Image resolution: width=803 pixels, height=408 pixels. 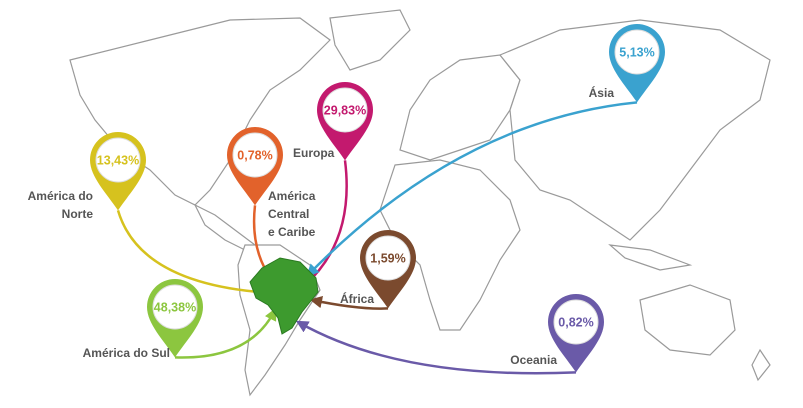 I want to click on pin: 0,82% Oceania, so click(x=557, y=333).